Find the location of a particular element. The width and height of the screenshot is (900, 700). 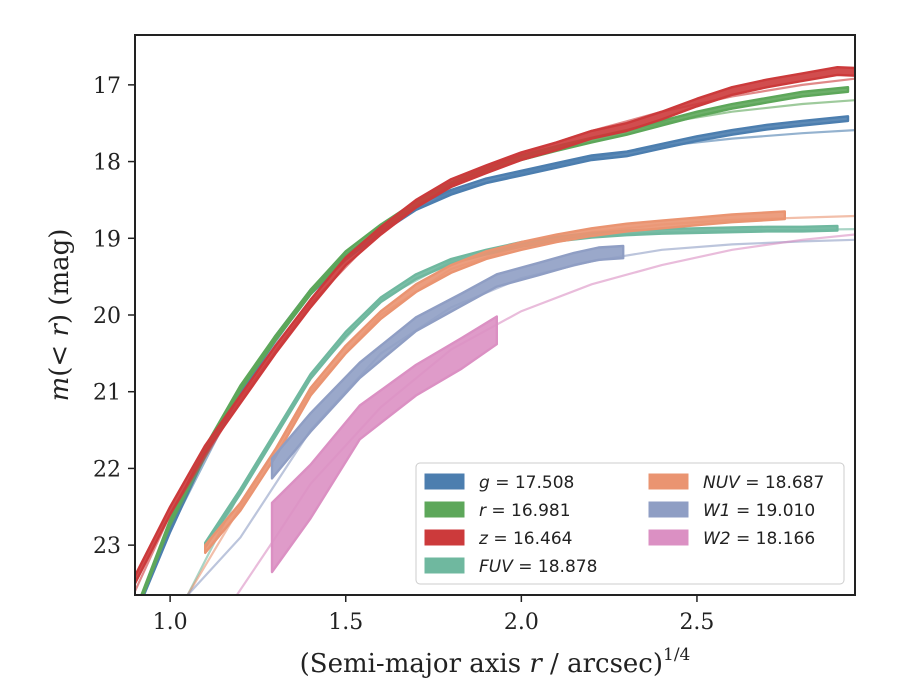

profile-band-w2 is located at coordinates (384, 444).